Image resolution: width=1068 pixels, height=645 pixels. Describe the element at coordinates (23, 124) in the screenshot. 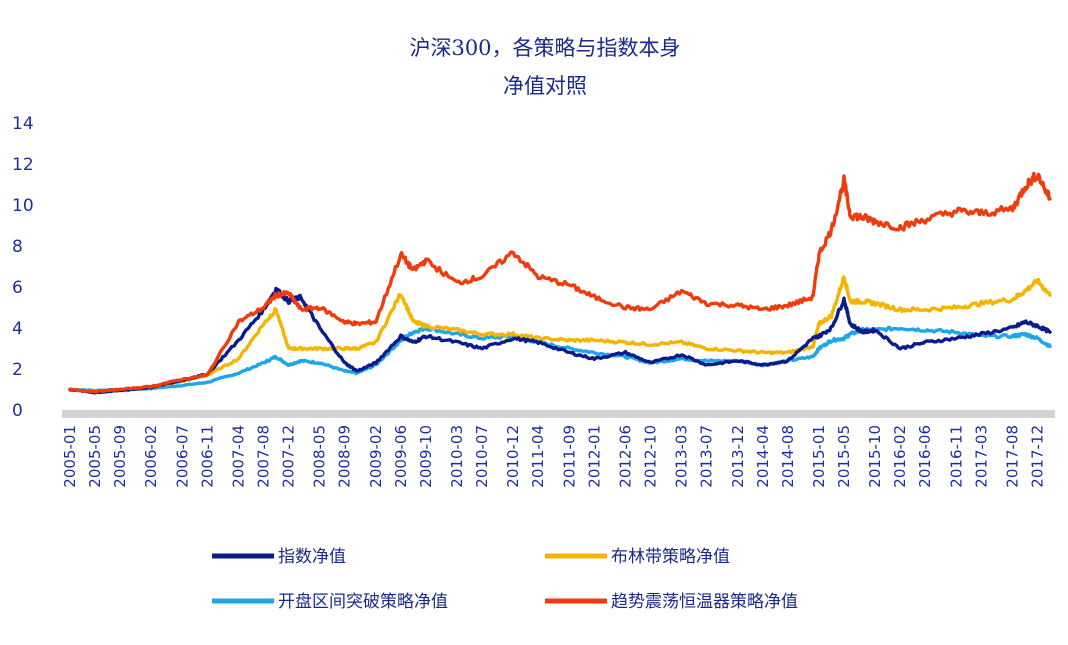

I see `y-tick-label: 14` at that location.